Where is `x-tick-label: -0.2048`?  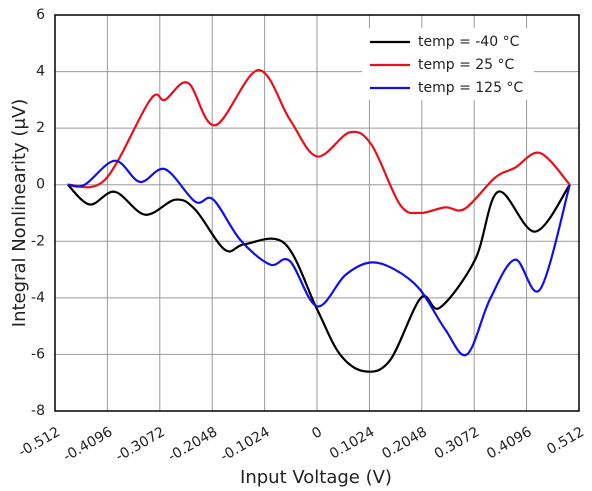
x-tick-label: -0.2048 is located at coordinates (192, 444).